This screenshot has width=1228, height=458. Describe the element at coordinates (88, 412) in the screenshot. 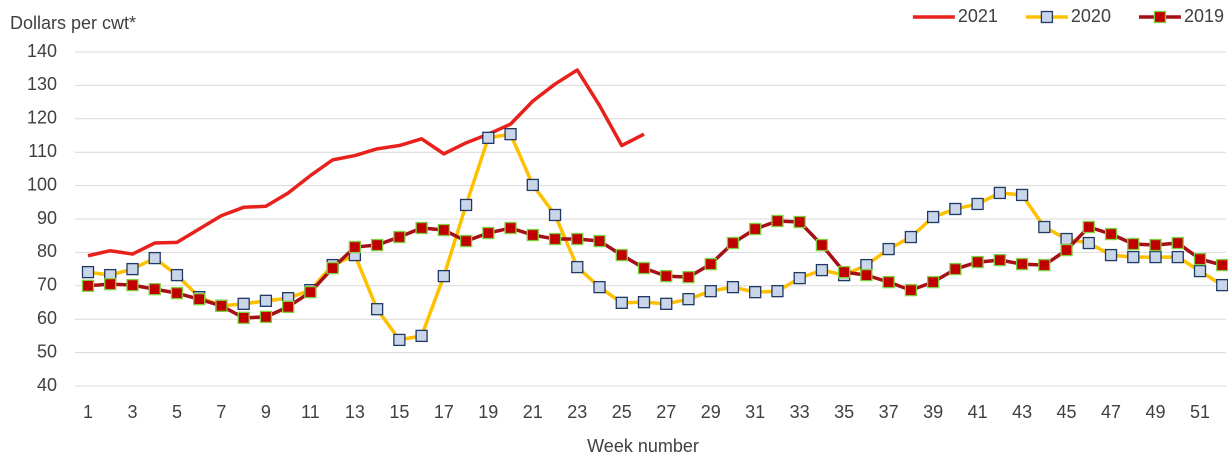

I see `x-tick-label: 1` at that location.